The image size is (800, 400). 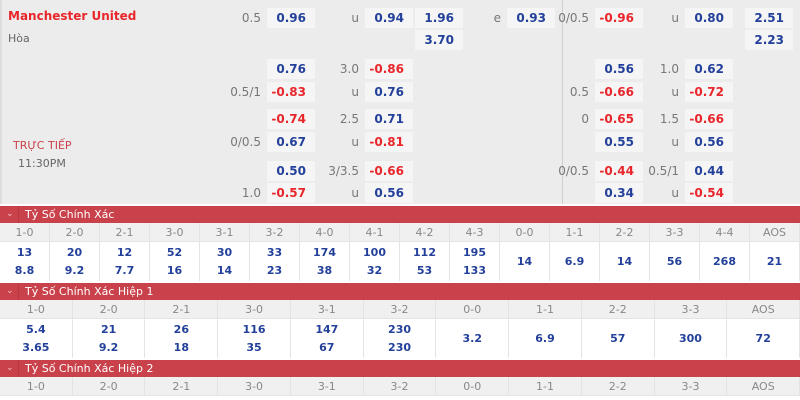 I want to click on odds-value: 195, so click(x=474, y=252).